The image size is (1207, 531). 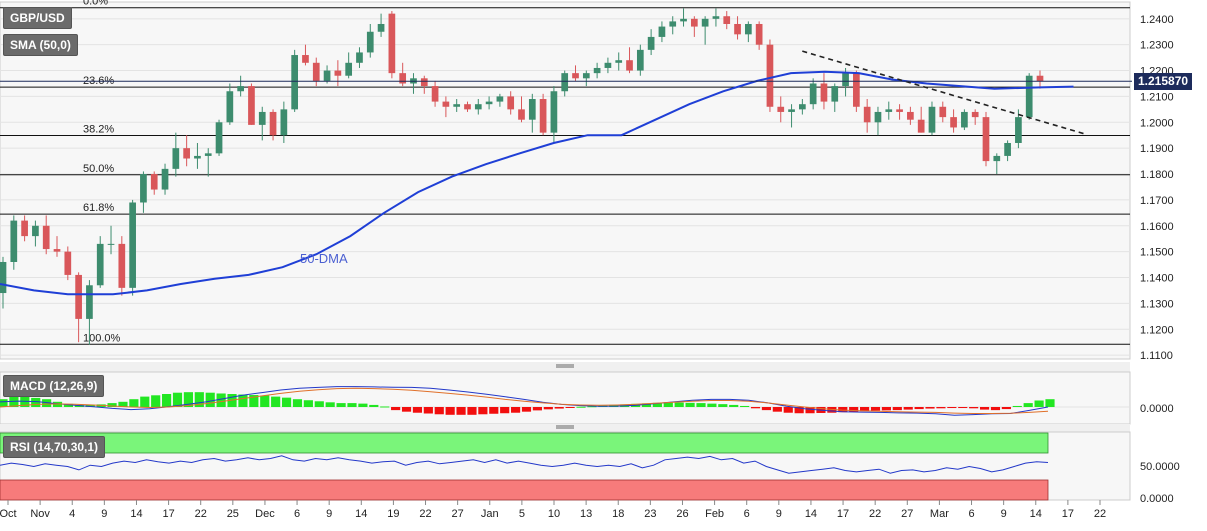 What do you see at coordinates (1160, 467) in the screenshot?
I see `rsi-tick-50: 50.0000` at bounding box center [1160, 467].